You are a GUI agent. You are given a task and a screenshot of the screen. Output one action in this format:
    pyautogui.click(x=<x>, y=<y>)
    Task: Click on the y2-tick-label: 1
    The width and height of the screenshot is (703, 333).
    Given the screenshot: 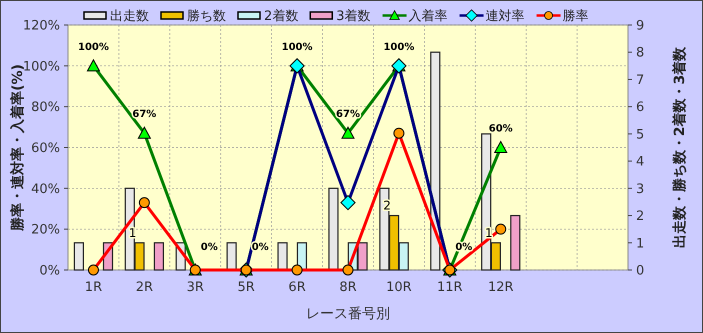 What is the action you would take?
    pyautogui.click(x=640, y=244)
    